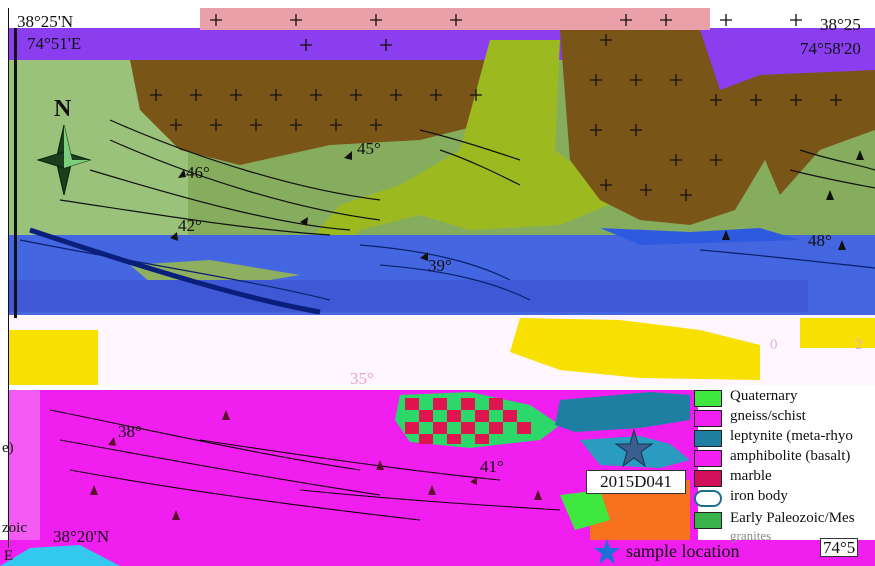 This screenshot has height=566, width=875. I want to click on green-unit-se, so click(585, 510).